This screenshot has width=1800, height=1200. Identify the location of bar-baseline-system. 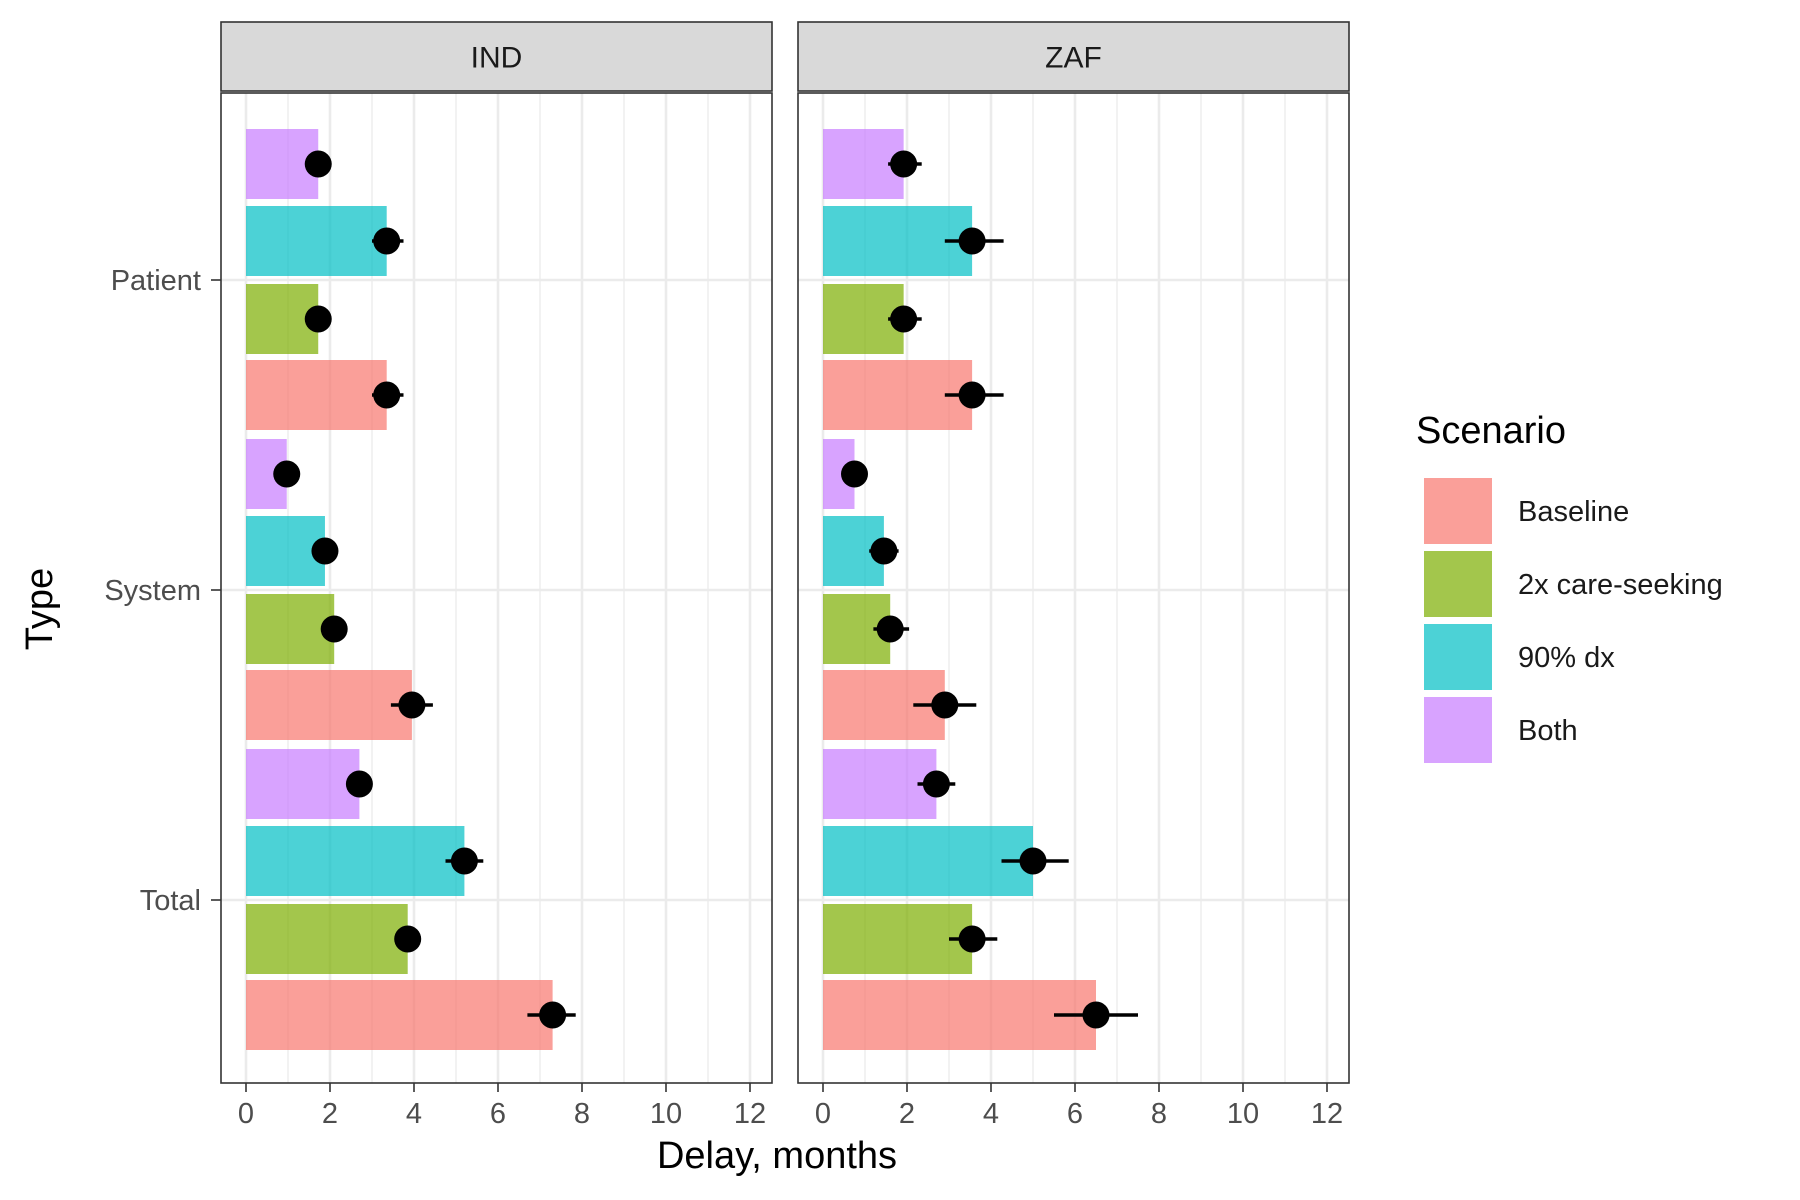
(329, 705).